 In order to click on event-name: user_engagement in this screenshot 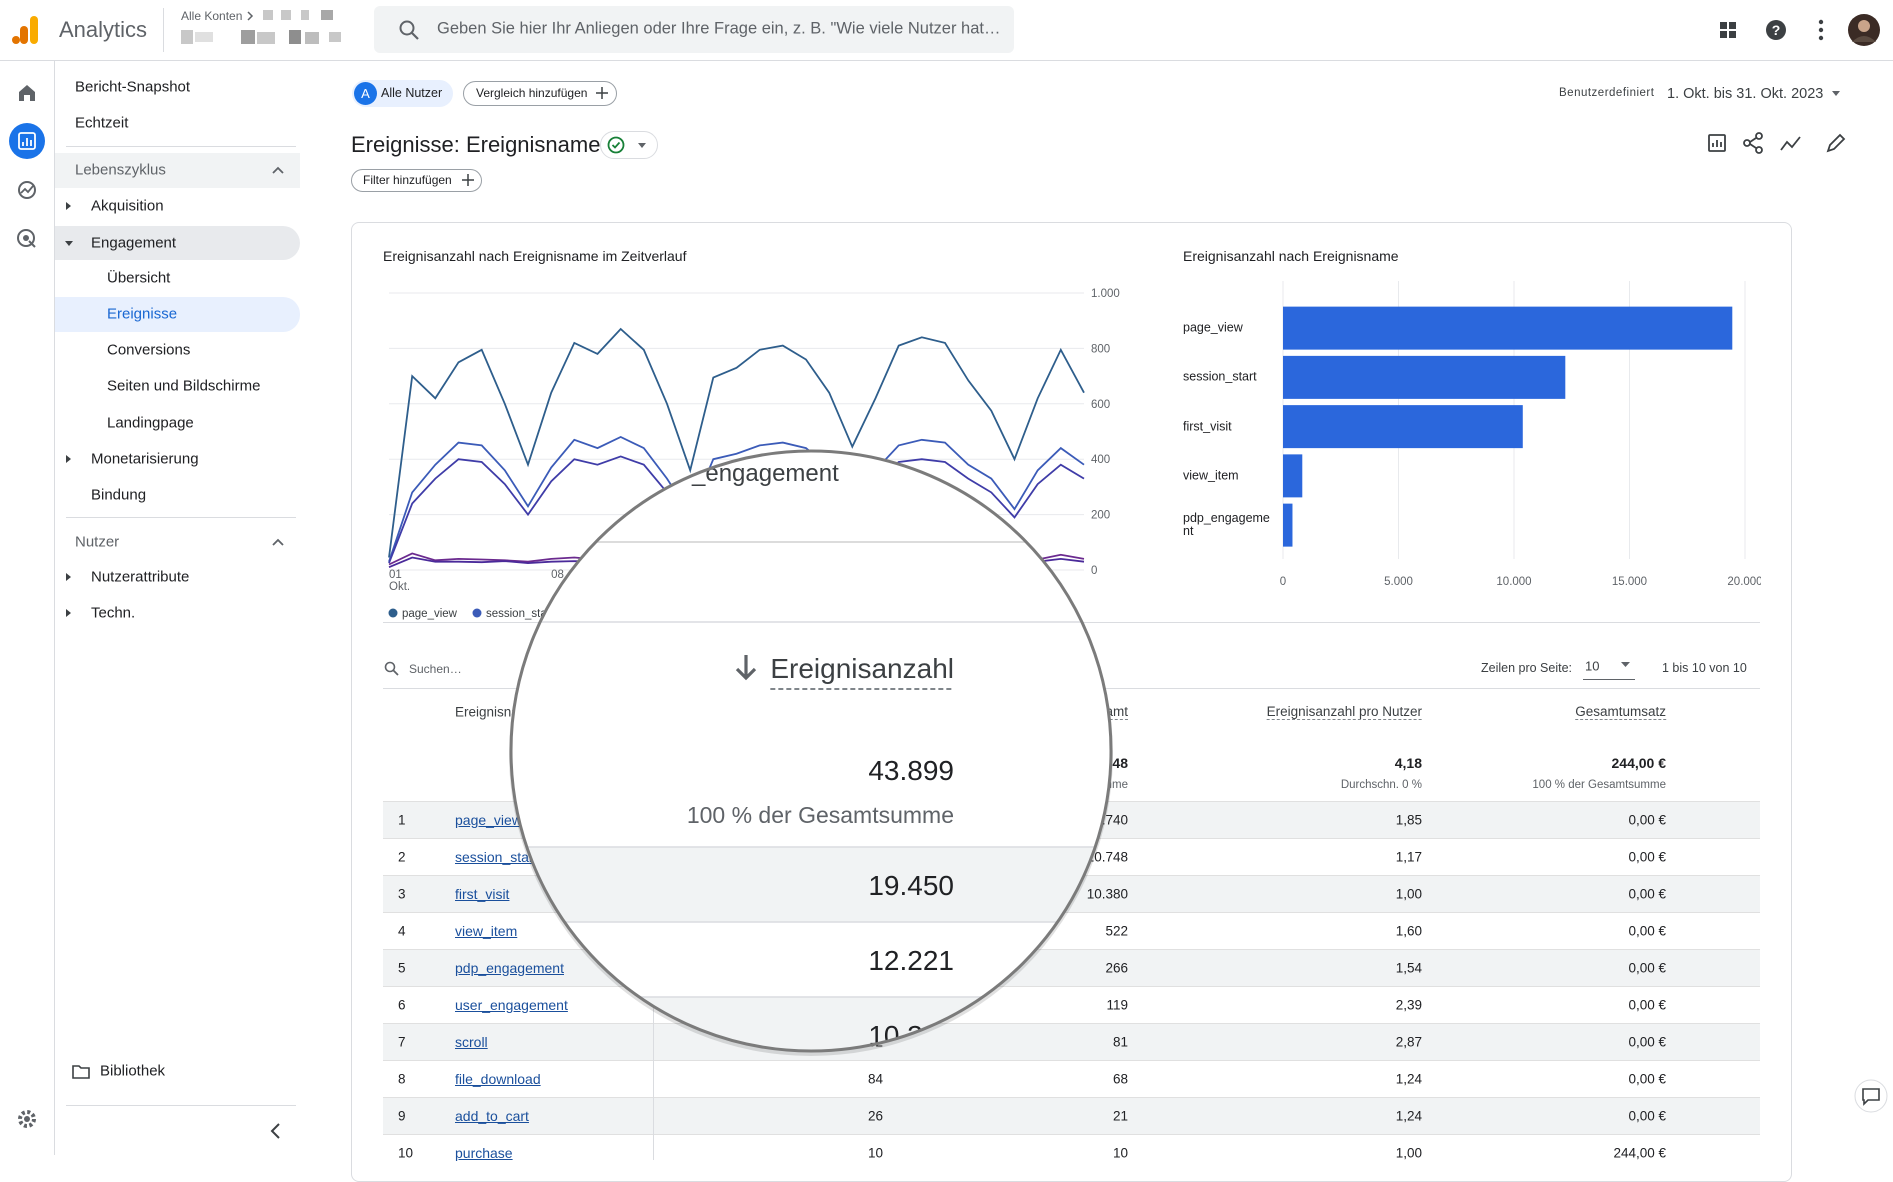, I will do `click(511, 1004)`.